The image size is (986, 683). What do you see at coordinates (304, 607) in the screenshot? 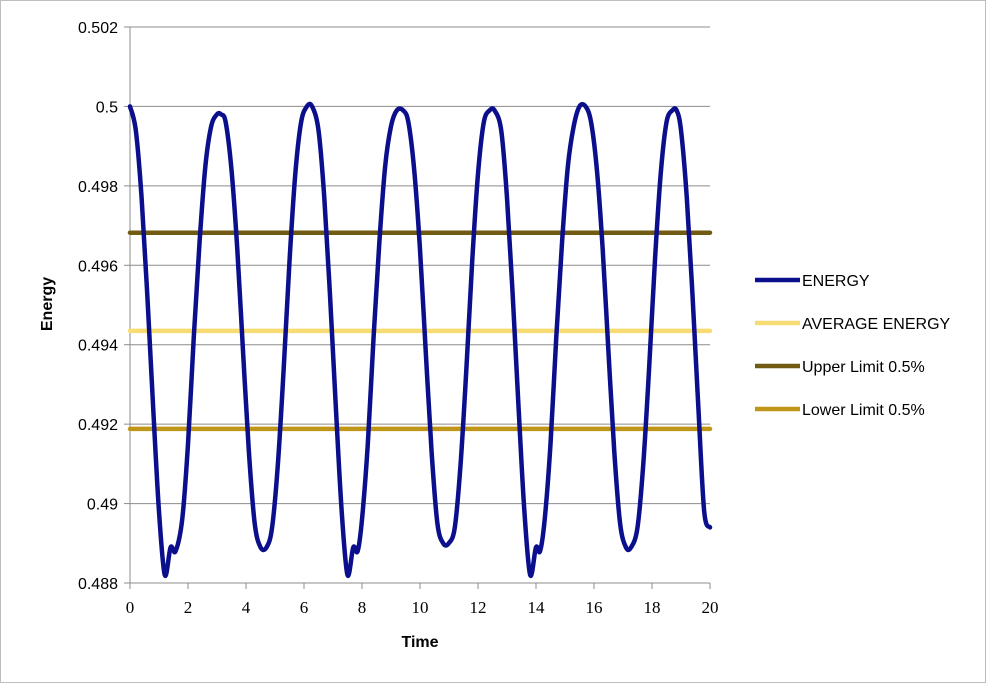
I see `x-tick-label: 6` at bounding box center [304, 607].